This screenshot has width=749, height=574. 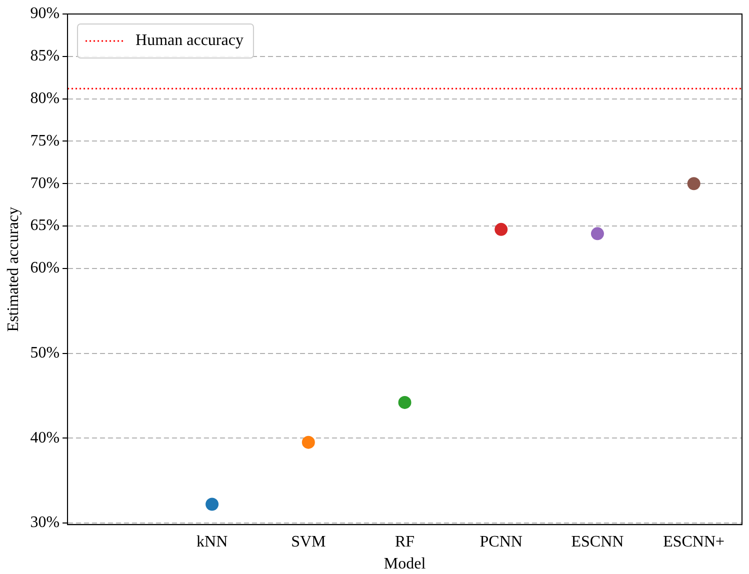 I want to click on x-tick-label: kNN, so click(x=212, y=541).